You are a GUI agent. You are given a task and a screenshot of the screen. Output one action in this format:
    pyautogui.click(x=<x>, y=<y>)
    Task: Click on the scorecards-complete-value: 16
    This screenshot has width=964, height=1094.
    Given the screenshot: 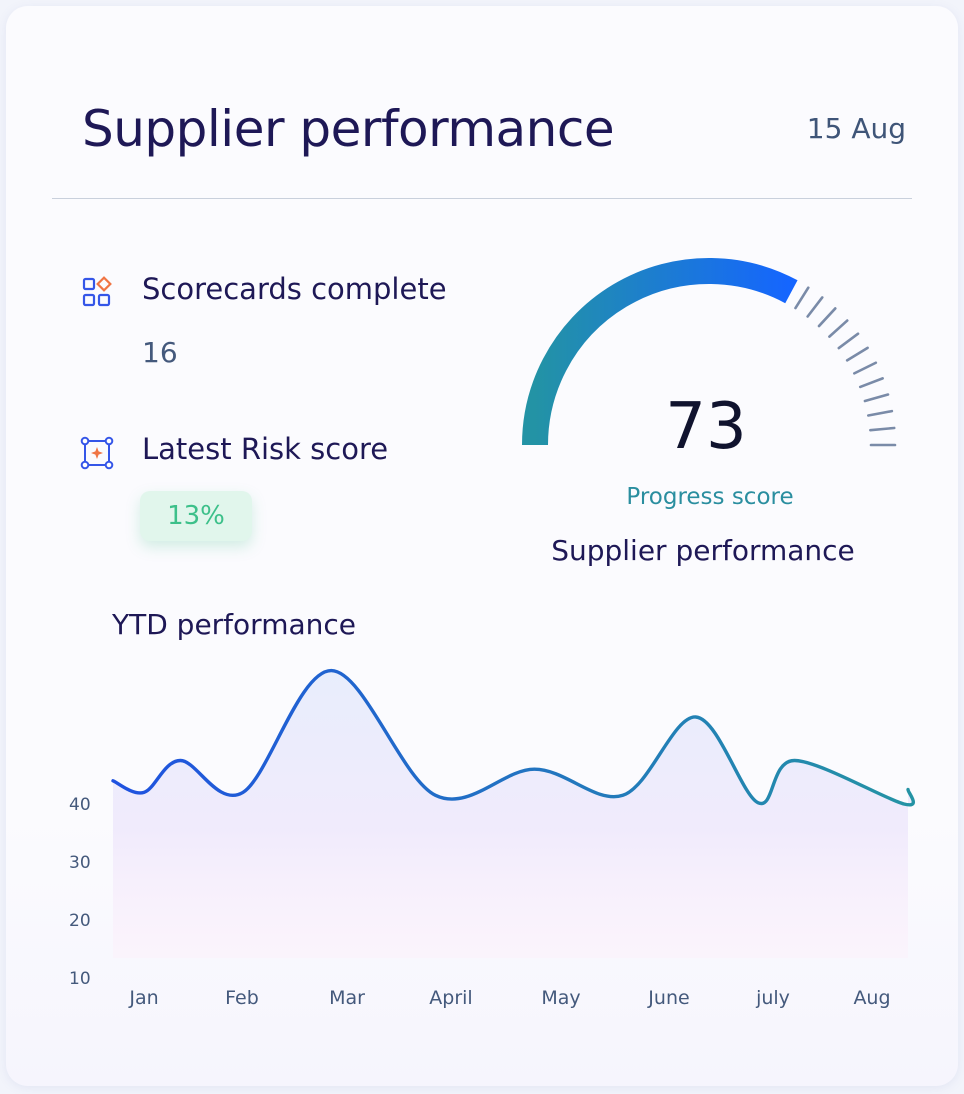 What is the action you would take?
    pyautogui.click(x=160, y=352)
    